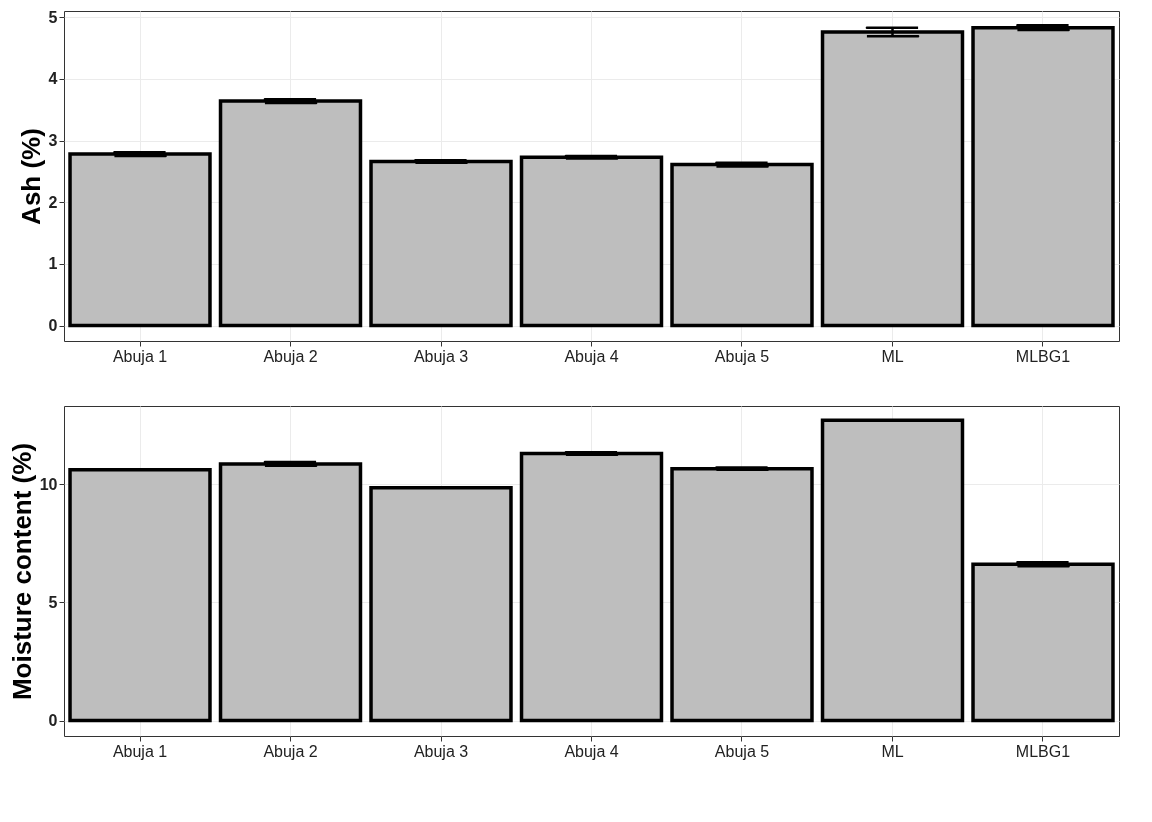 Image resolution: width=1152 pixels, height=822 pixels. I want to click on y-tick-label: 10, so click(48, 484).